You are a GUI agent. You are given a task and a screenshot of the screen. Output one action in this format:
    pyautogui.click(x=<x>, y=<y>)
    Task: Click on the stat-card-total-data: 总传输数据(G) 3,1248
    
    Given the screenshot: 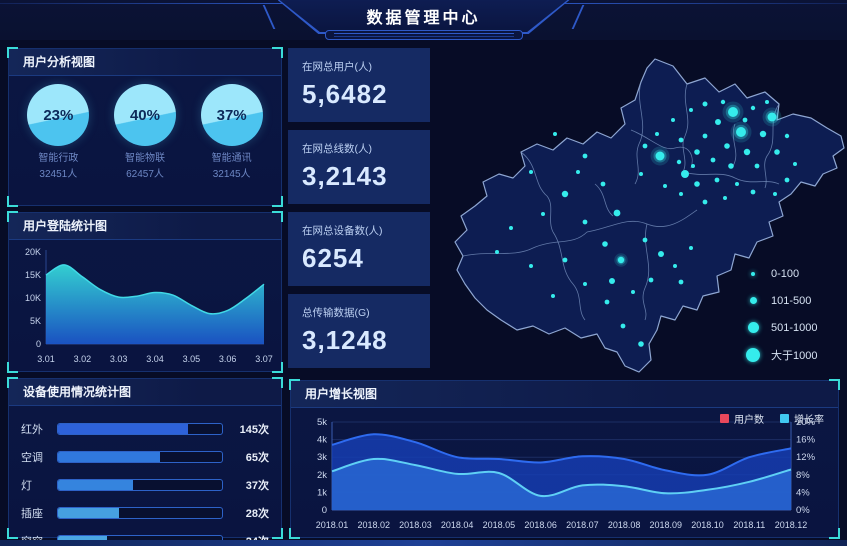 What is the action you would take?
    pyautogui.click(x=359, y=331)
    